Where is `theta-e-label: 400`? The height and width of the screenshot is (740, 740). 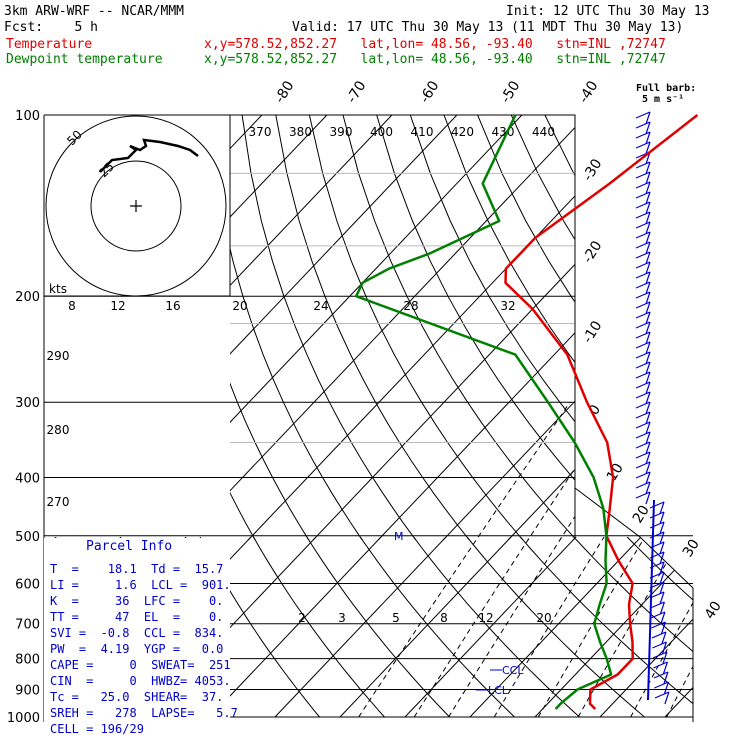 theta-e-label: 400 is located at coordinates (381, 132).